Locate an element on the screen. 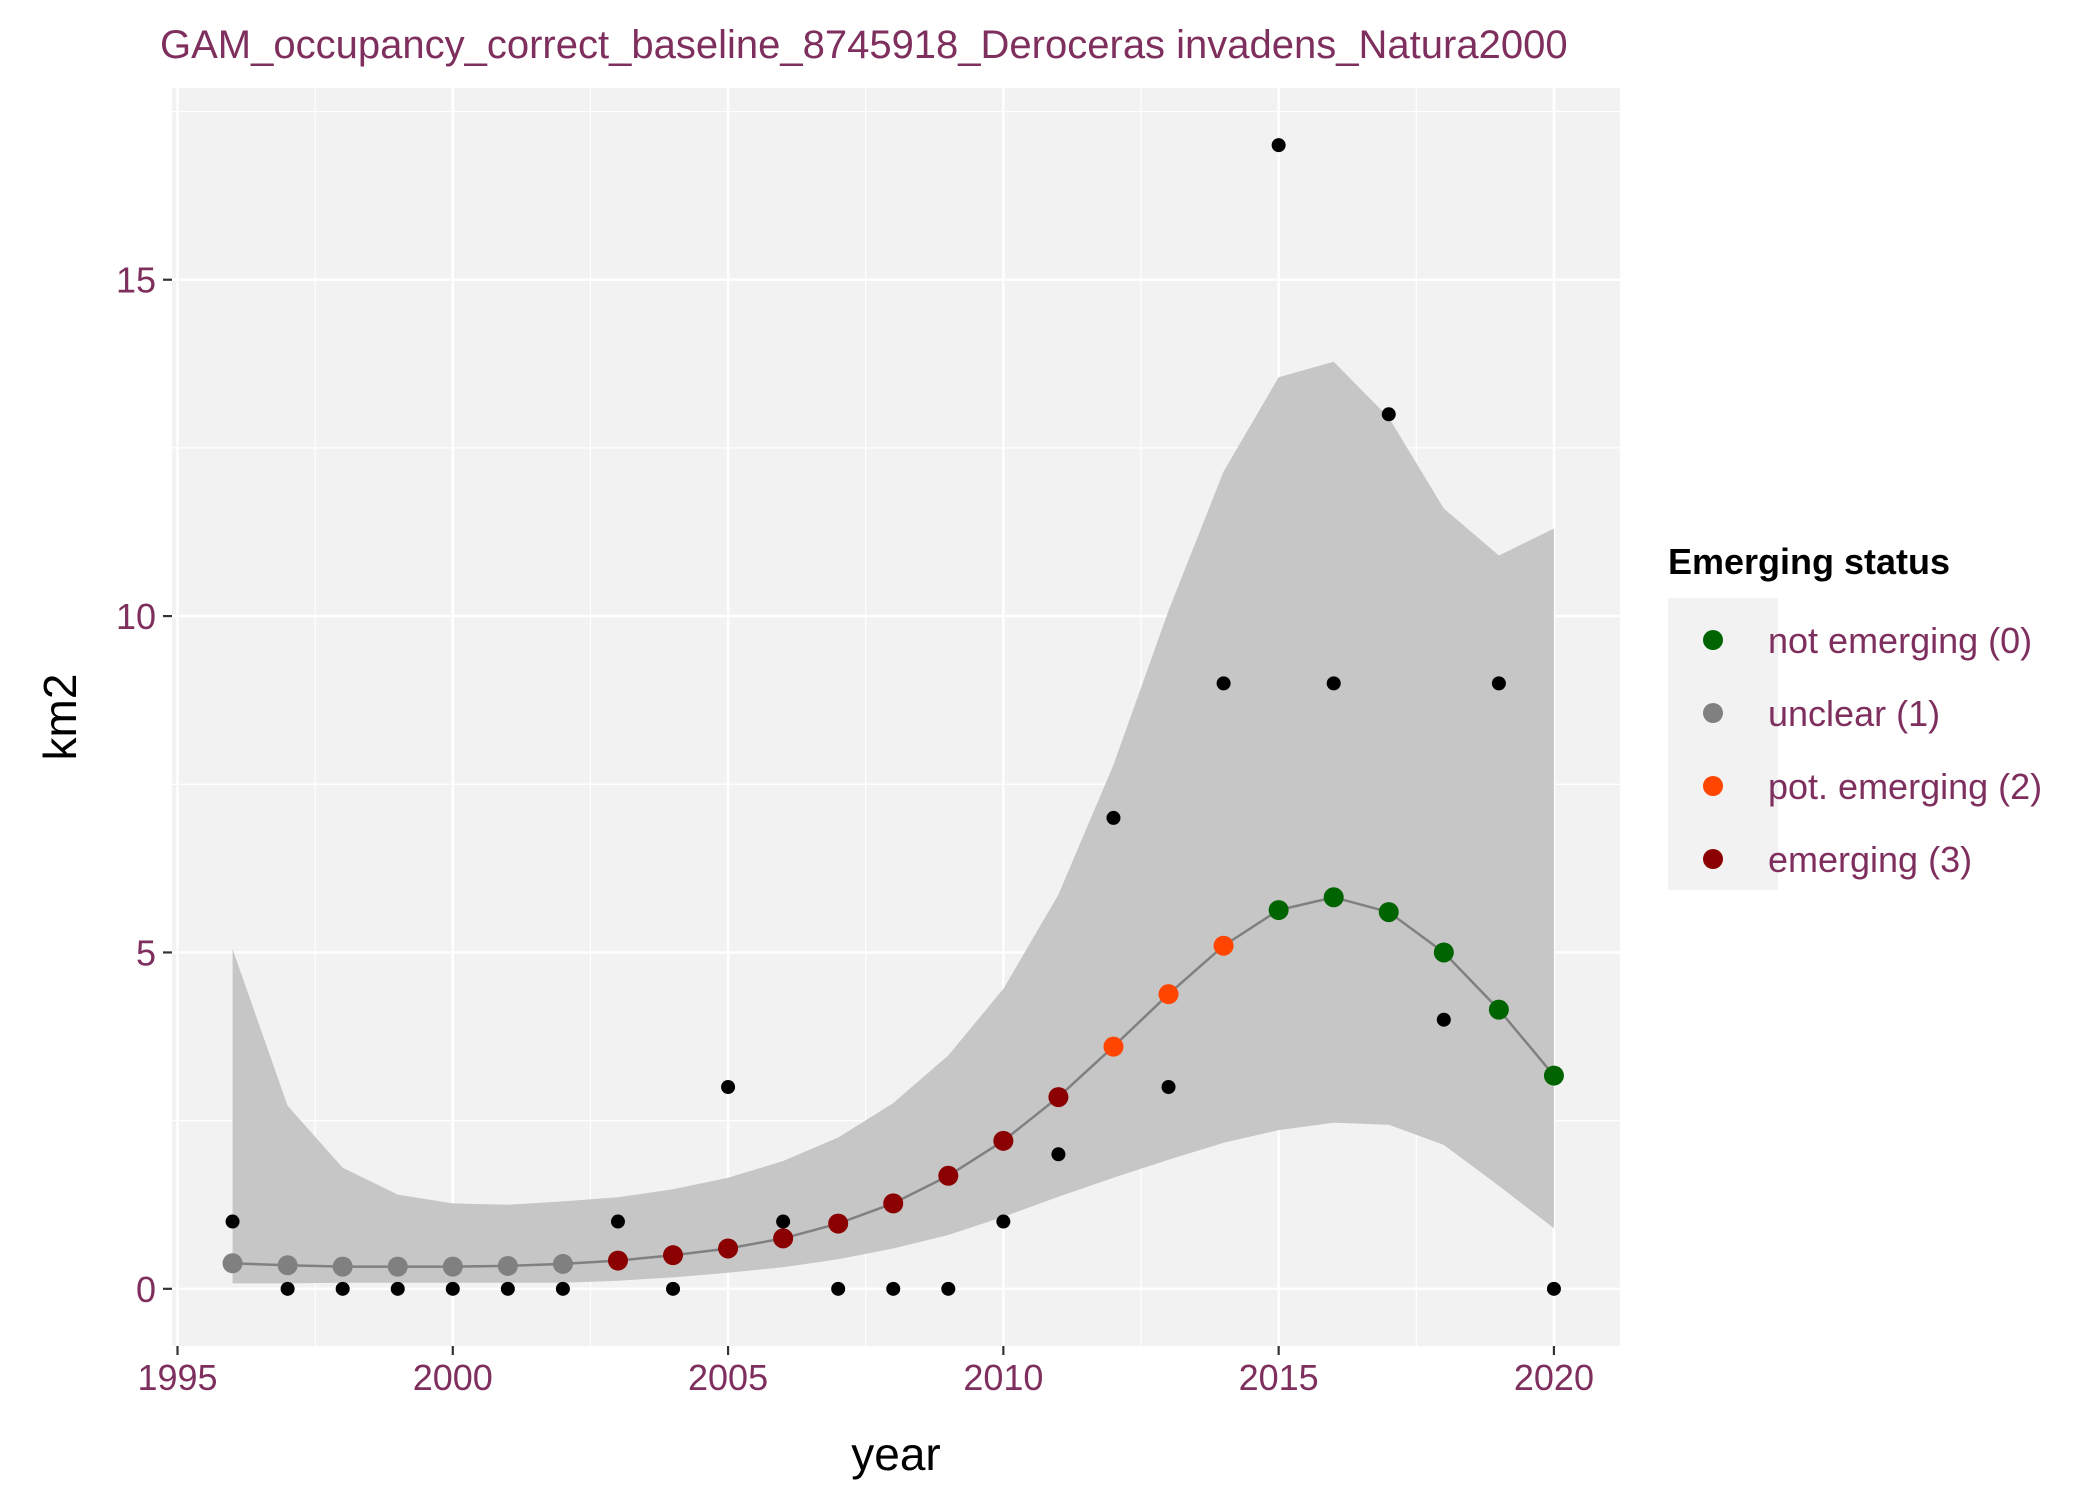 This screenshot has width=2100, height=1499. x-tick-label: 2000 is located at coordinates (453, 1377).